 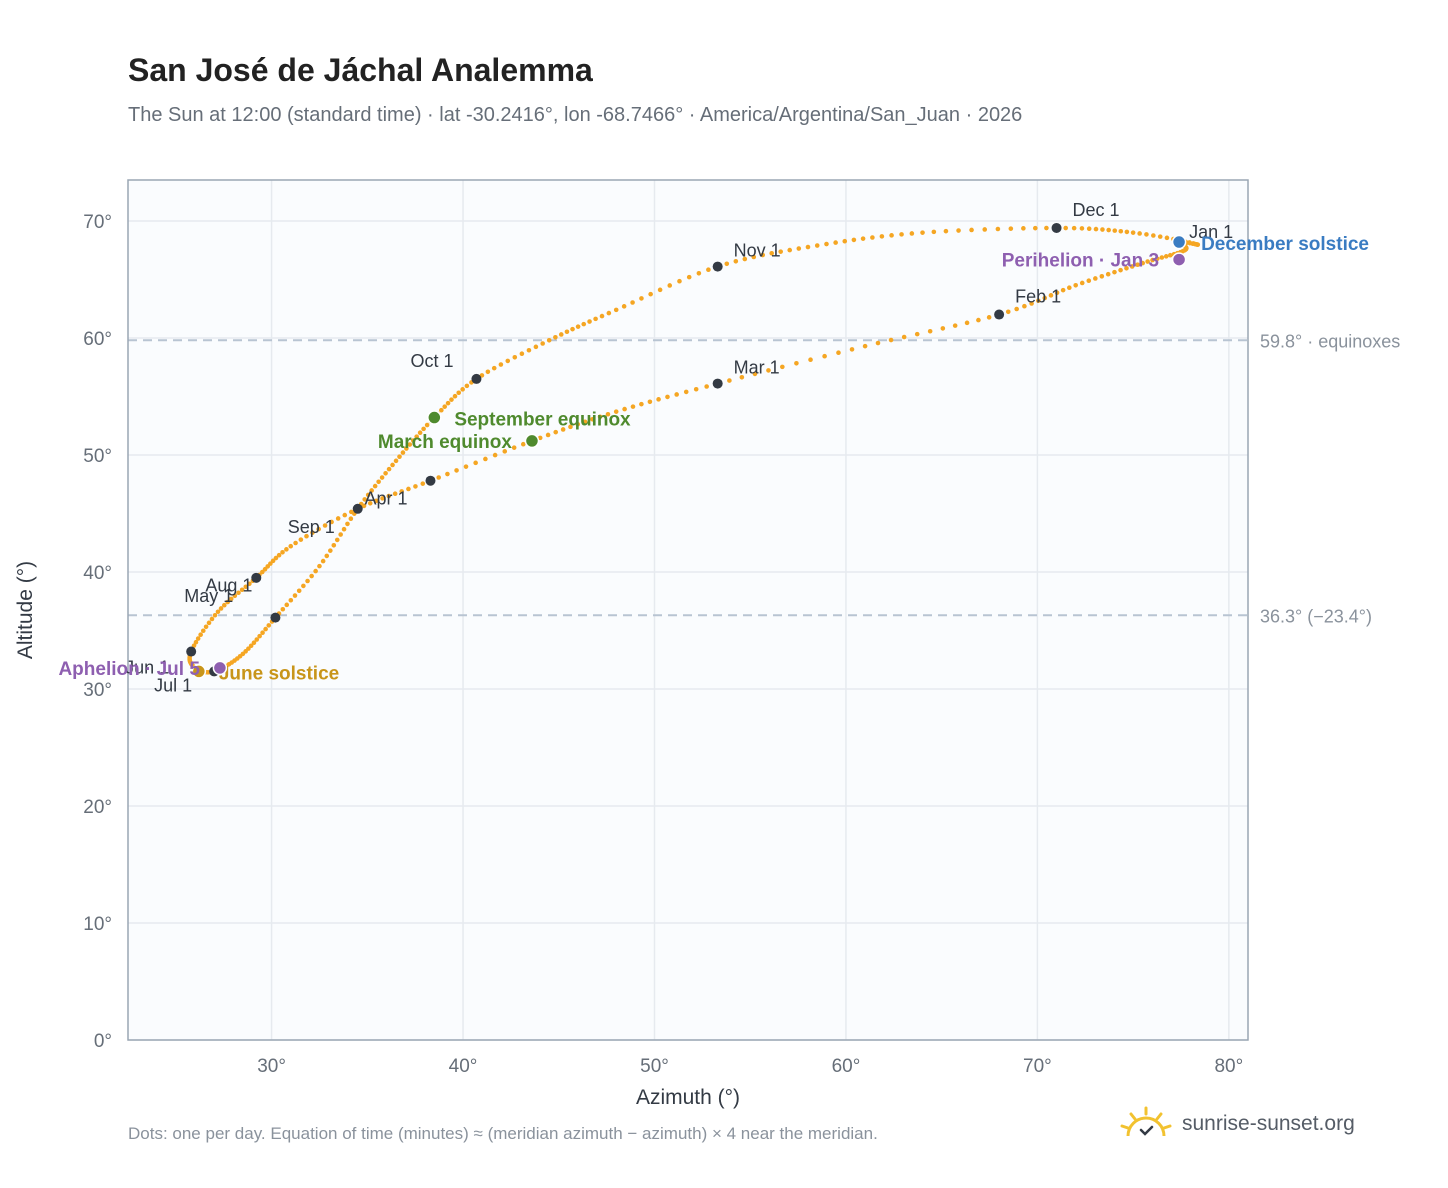 What do you see at coordinates (1228, 1066) in the screenshot?
I see `x-tick-label: 80°` at bounding box center [1228, 1066].